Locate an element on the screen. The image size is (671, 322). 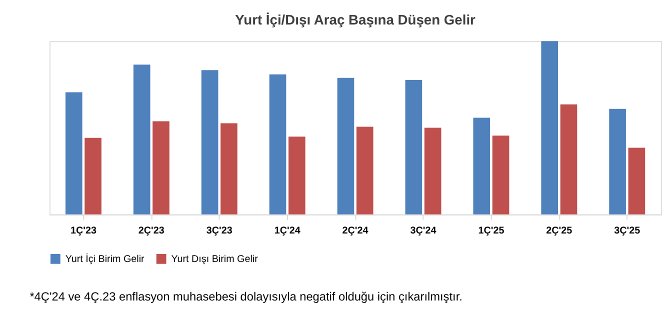
x-tick-label: 3Ç'25 is located at coordinates (627, 231).